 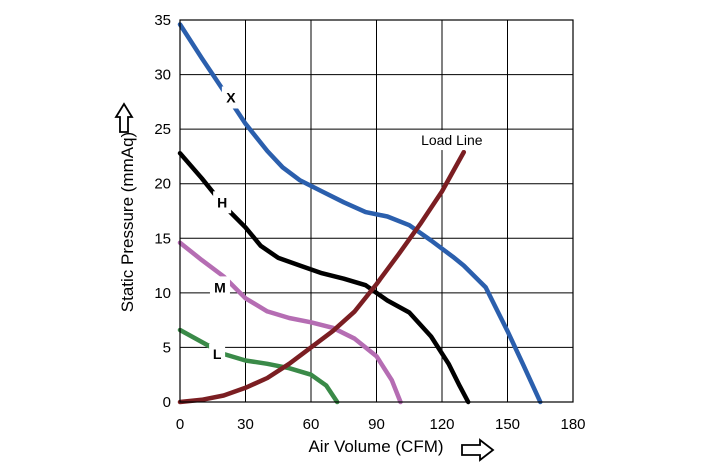 I want to click on series-label-load-line: Load Line, so click(x=451, y=140).